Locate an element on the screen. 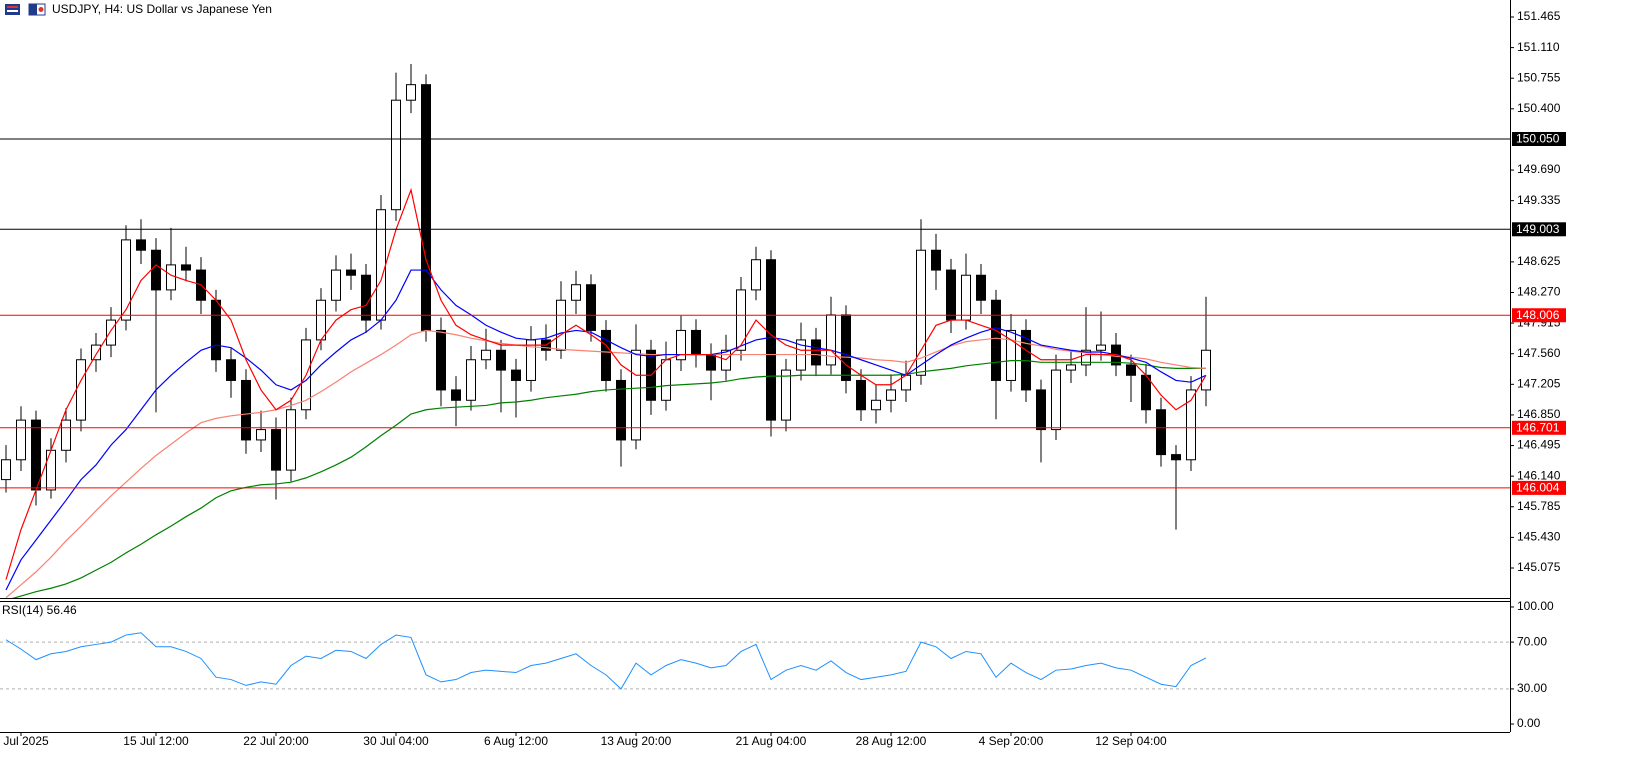 This screenshot has height=783, width=1641. price-level-label: 146.004 is located at coordinates (1538, 488).